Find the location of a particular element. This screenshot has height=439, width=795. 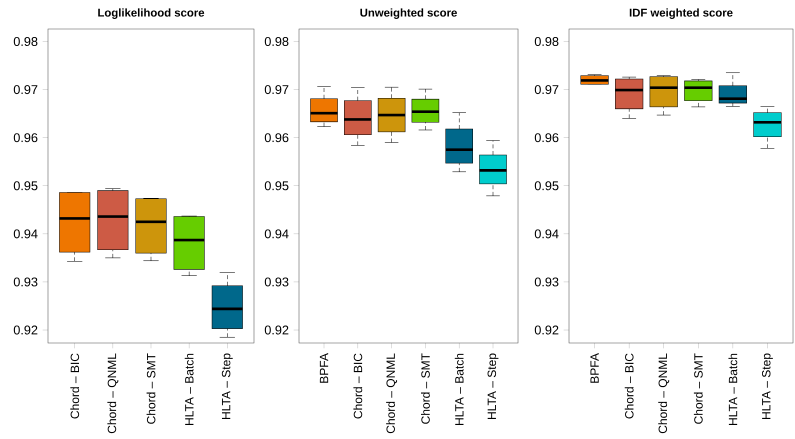

chart-title: Unweighted score is located at coordinates (408, 13).